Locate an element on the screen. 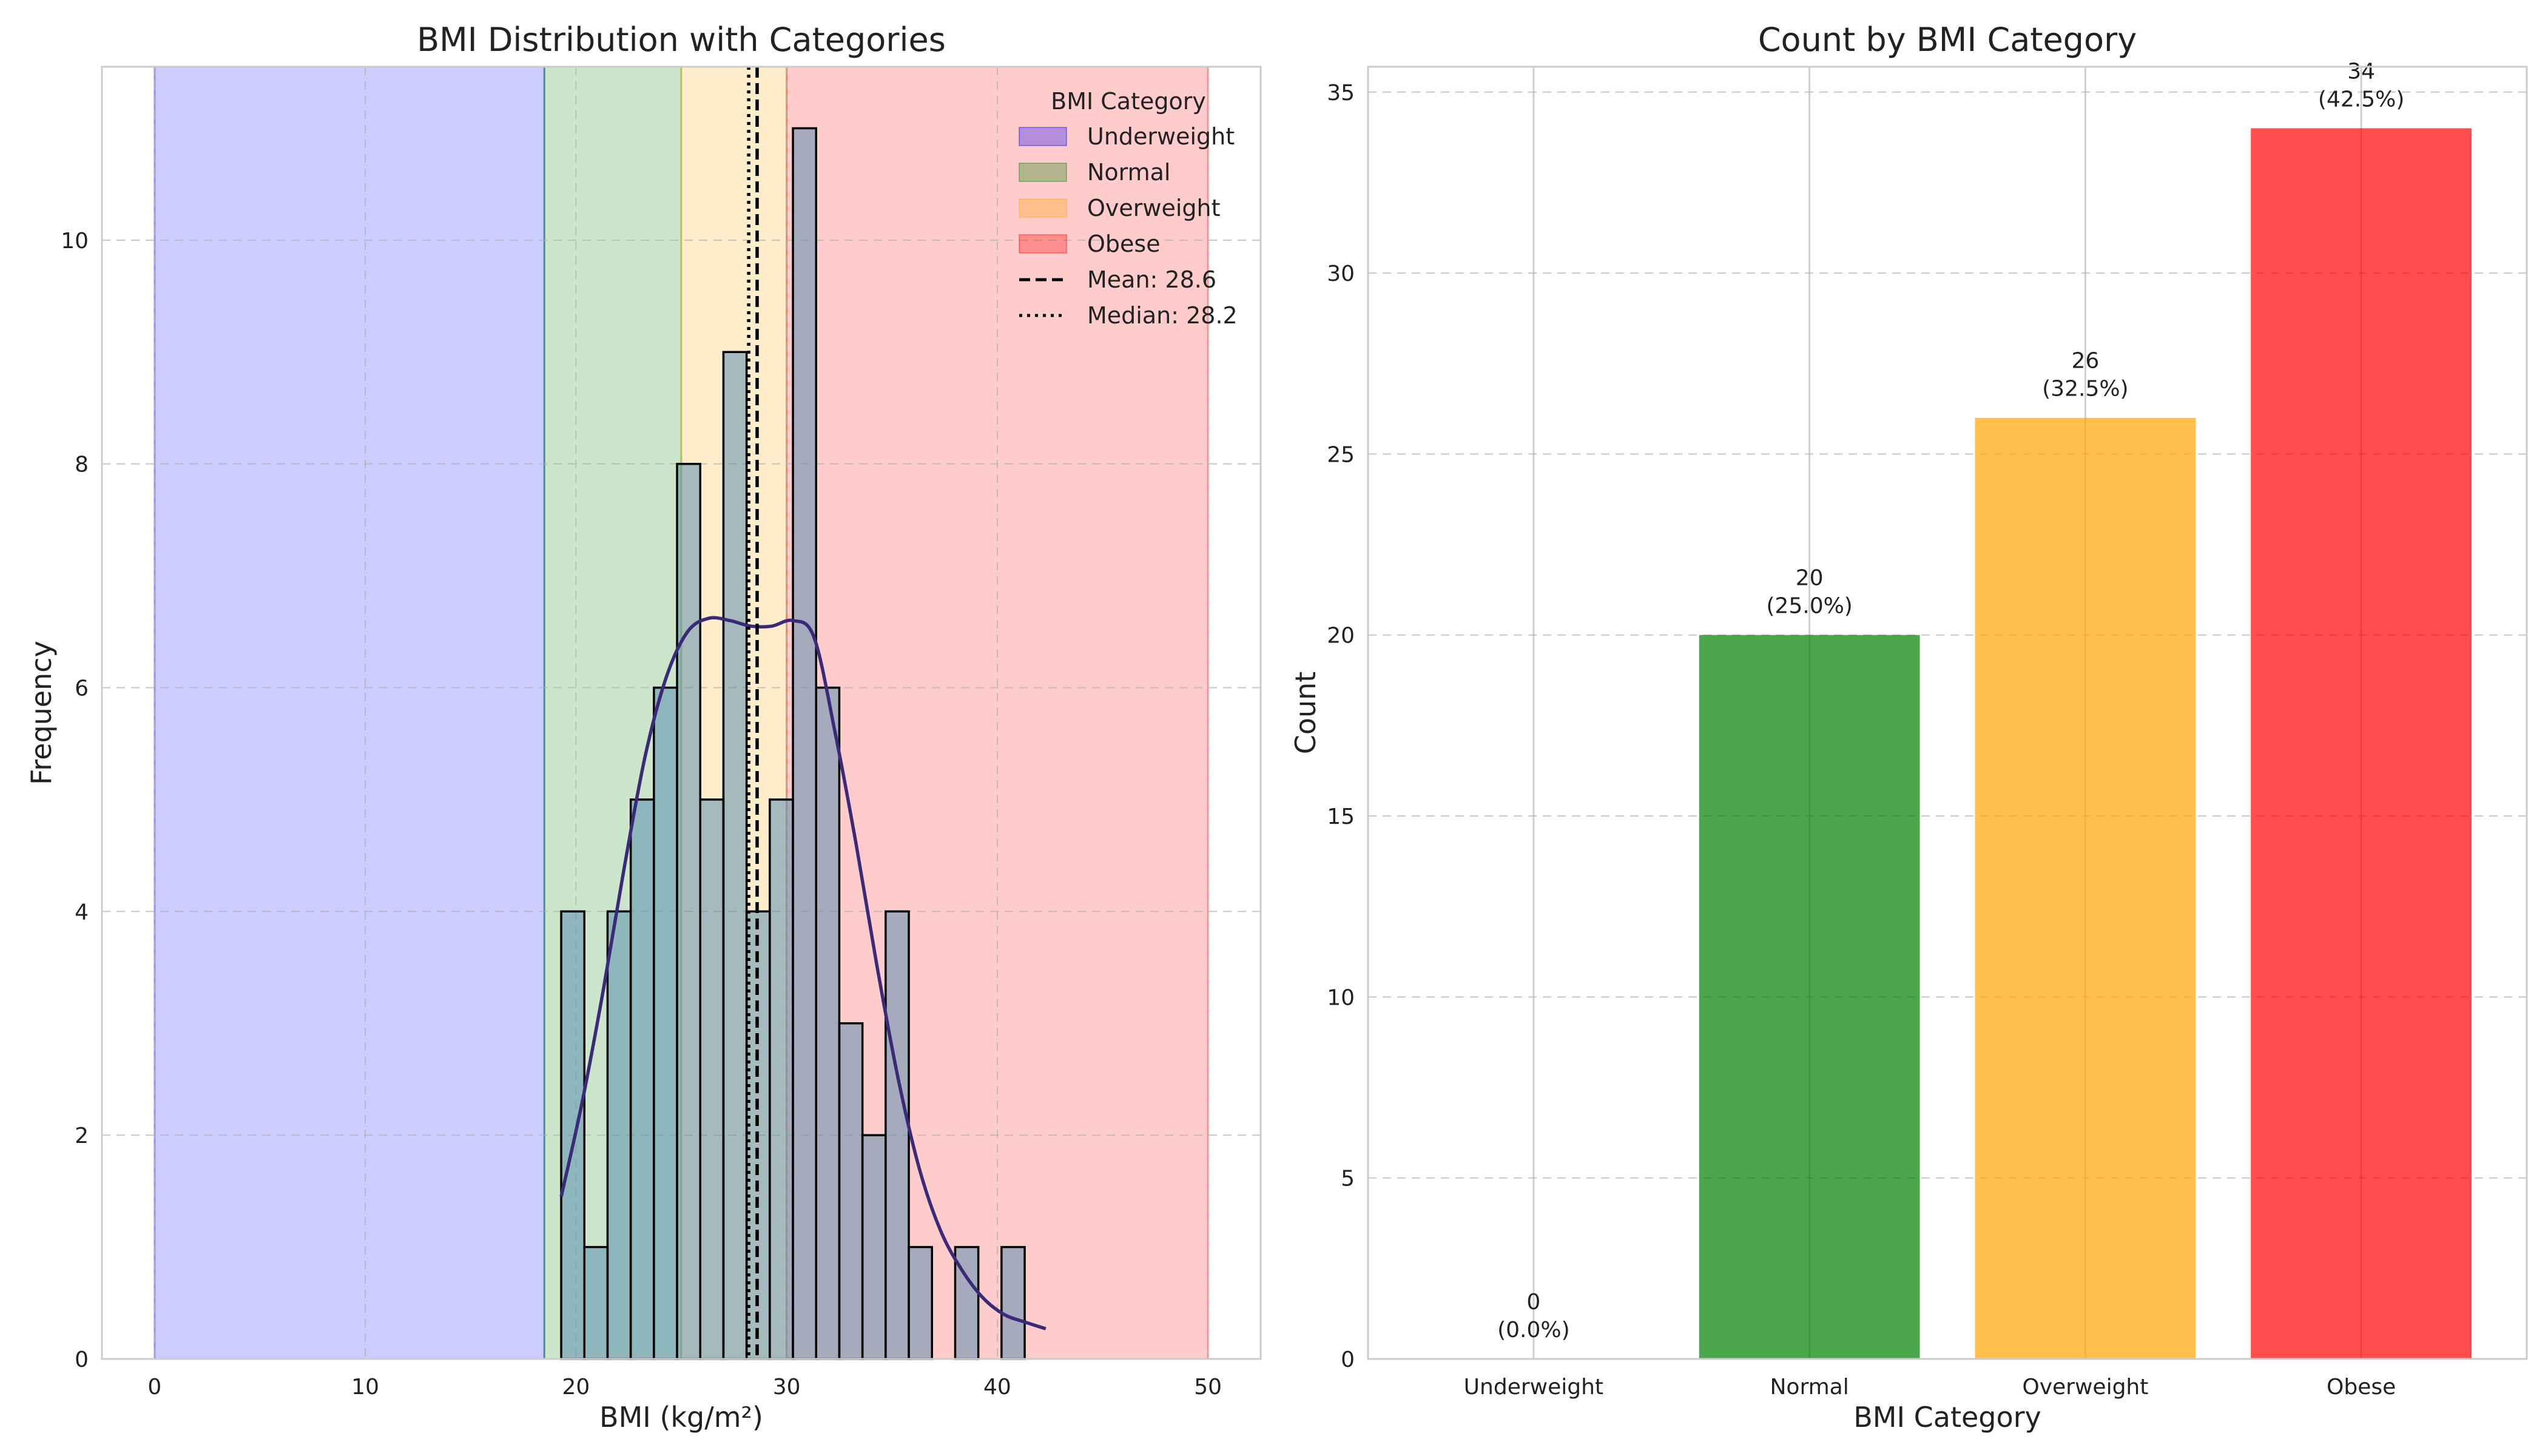  y-tick-label: 35 is located at coordinates (1341, 93).